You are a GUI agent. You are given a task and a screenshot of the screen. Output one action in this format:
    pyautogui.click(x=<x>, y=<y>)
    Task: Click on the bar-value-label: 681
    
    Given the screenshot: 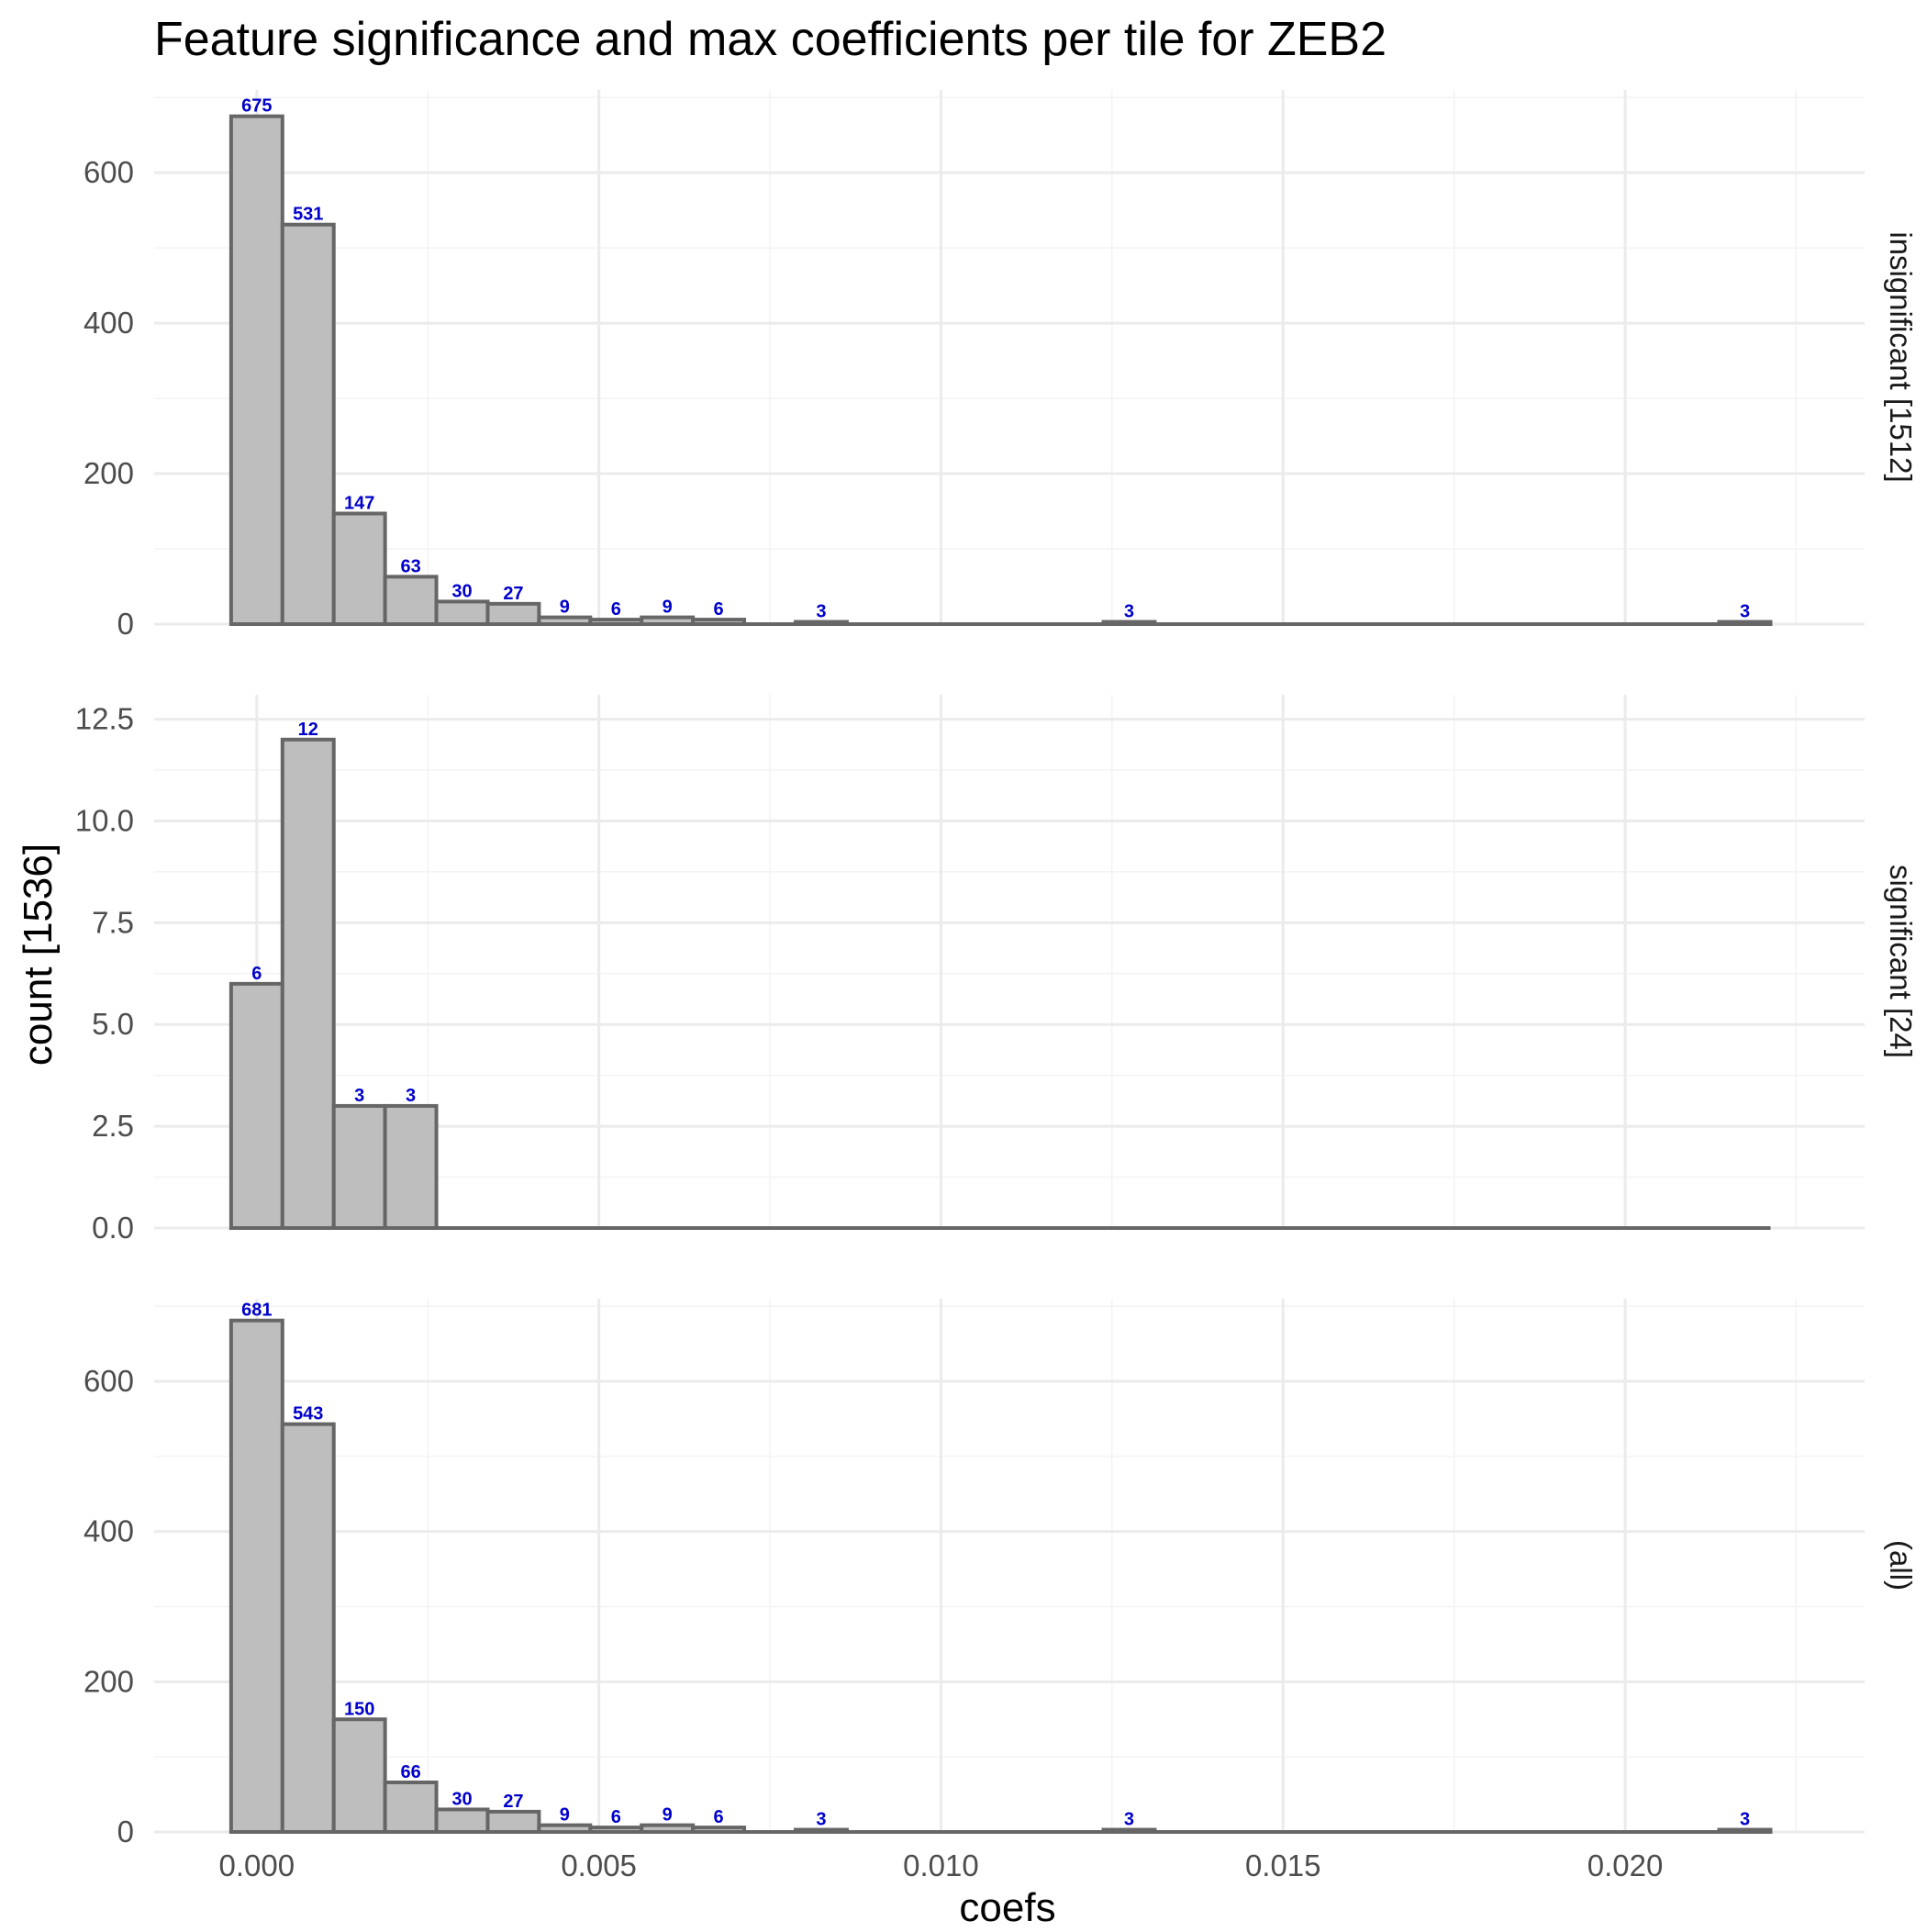 What is the action you would take?
    pyautogui.click(x=256, y=1311)
    